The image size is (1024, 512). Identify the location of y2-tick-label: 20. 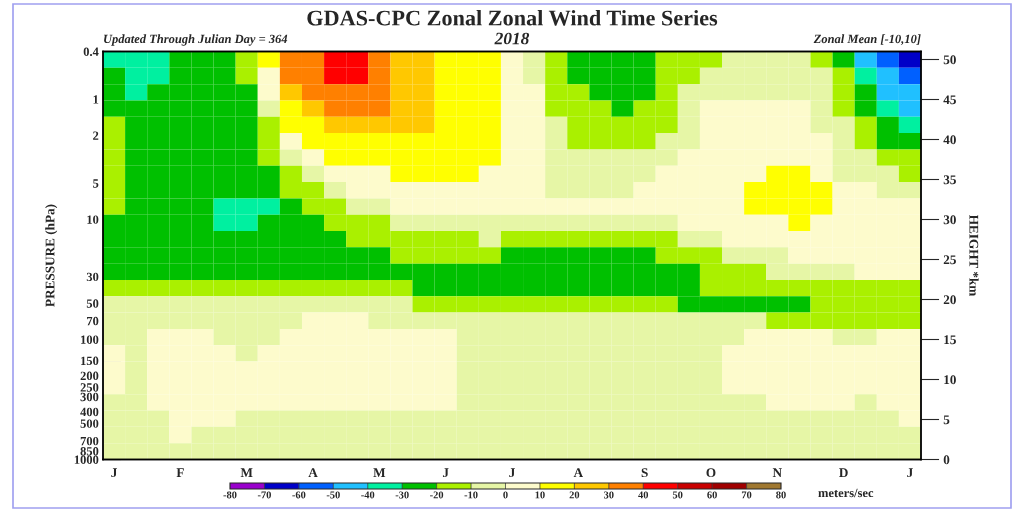
(949, 300).